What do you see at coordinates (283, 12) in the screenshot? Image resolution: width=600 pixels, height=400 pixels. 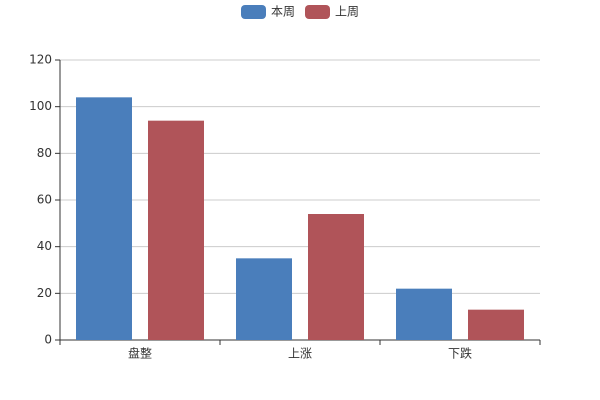 I see `legend-label: 本周` at bounding box center [283, 12].